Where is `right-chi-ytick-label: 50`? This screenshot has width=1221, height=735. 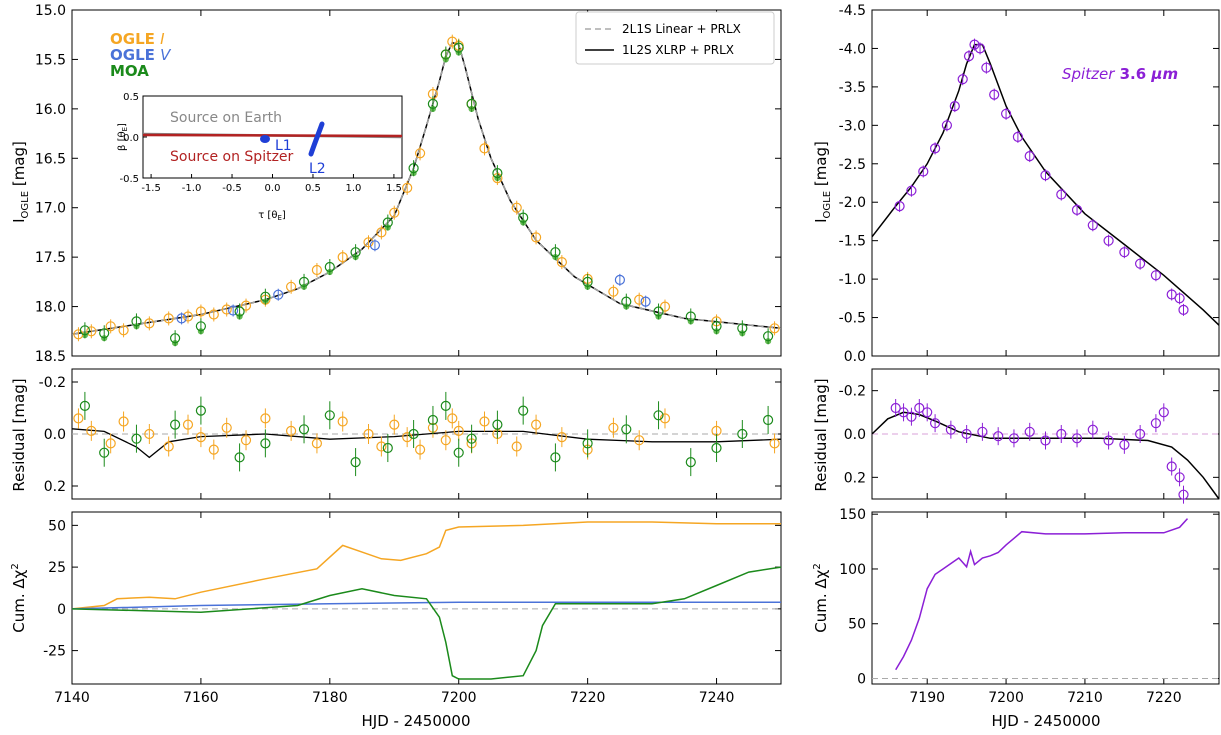 right-chi-ytick-label: 50 is located at coordinates (857, 625).